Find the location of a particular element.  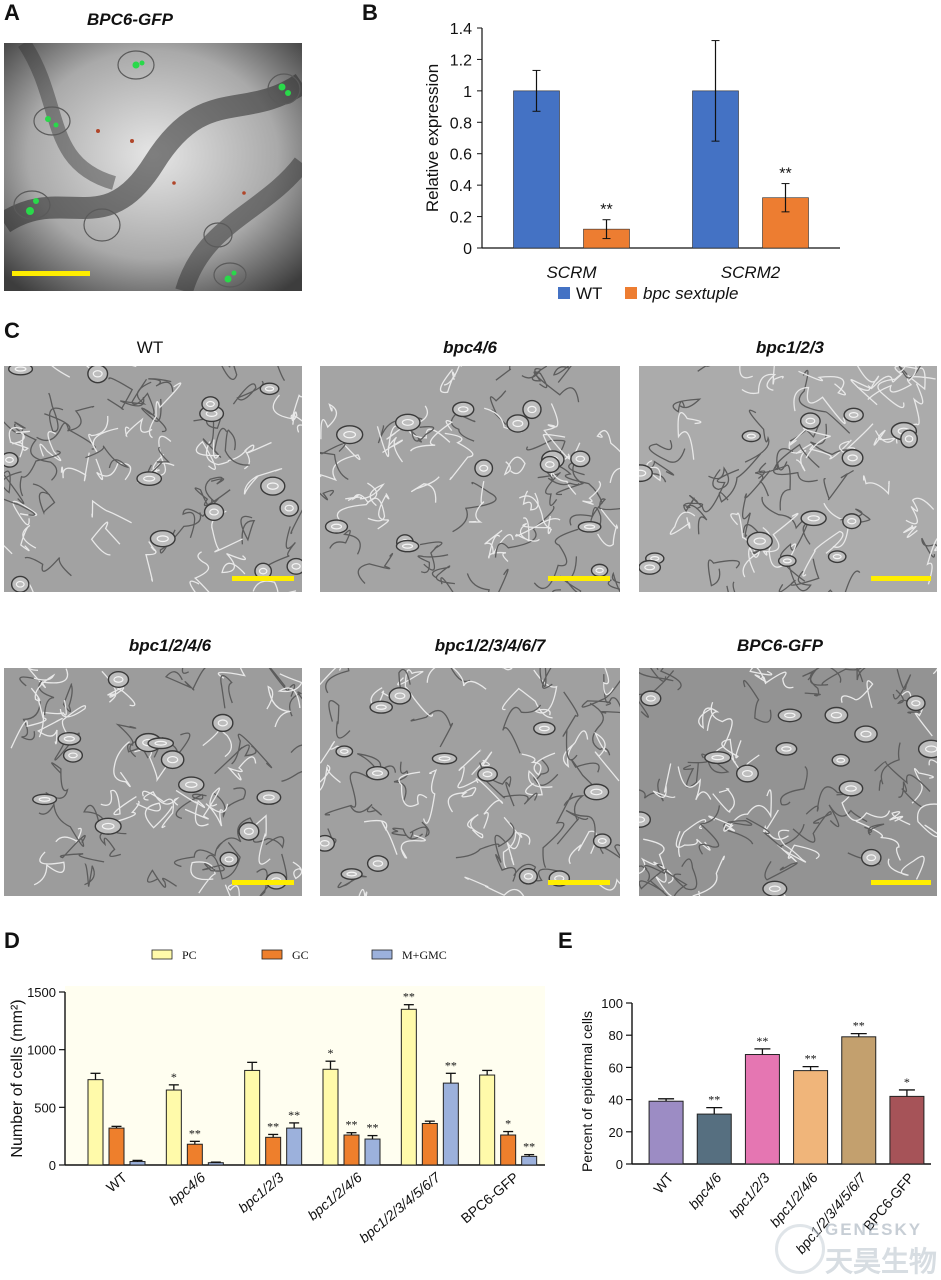

e-category-label: bpc4/6 is located at coordinates (704, 1190).